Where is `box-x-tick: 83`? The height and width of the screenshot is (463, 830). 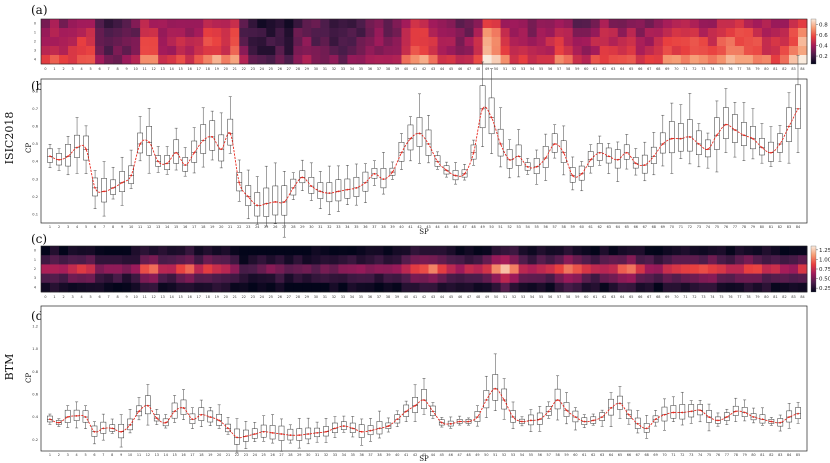 box-x-tick: 83 is located at coordinates (789, 227).